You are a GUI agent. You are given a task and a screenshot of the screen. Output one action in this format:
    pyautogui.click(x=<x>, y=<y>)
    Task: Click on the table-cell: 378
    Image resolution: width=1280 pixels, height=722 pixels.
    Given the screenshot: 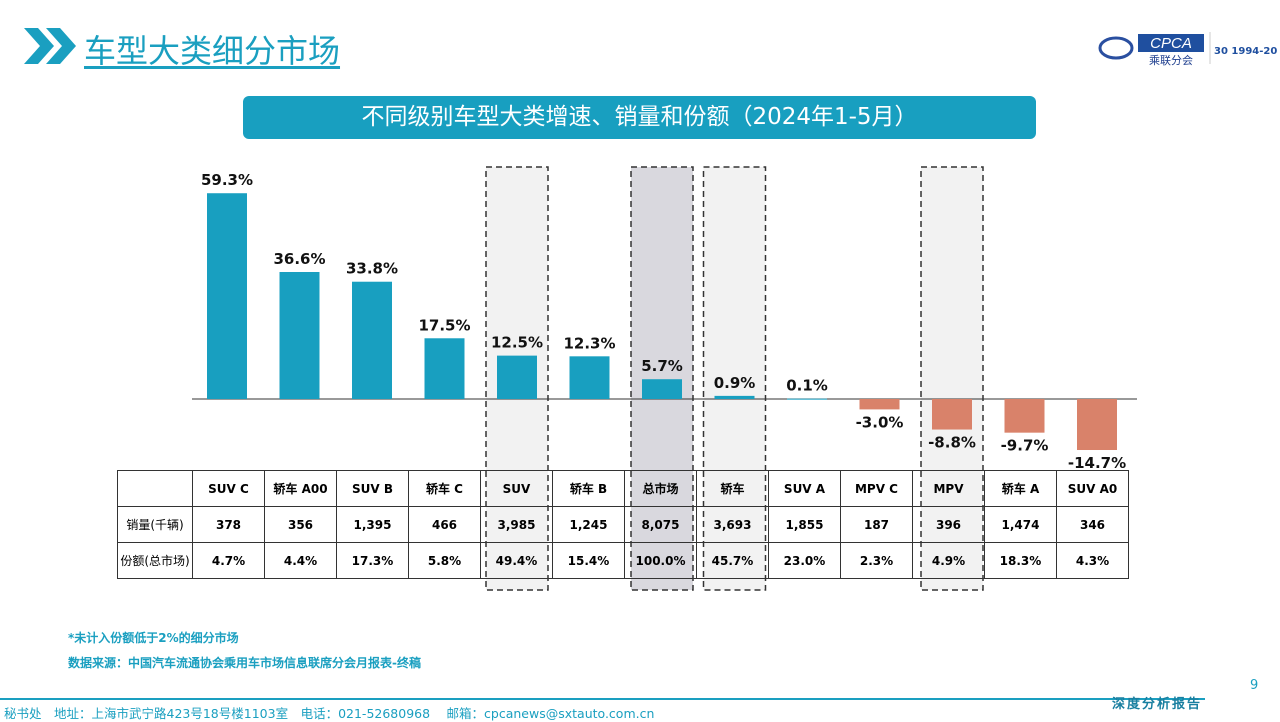 What is the action you would take?
    pyautogui.click(x=228, y=524)
    